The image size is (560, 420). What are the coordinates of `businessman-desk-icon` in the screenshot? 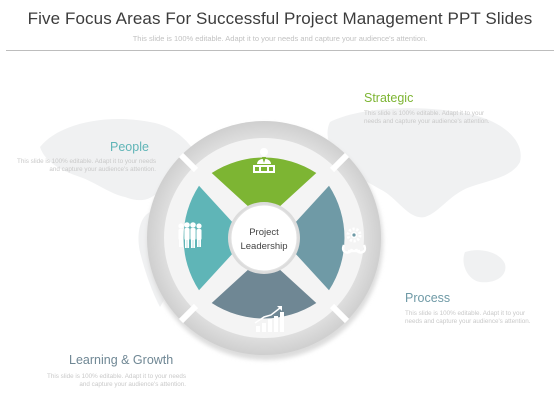 It's located at (264, 160).